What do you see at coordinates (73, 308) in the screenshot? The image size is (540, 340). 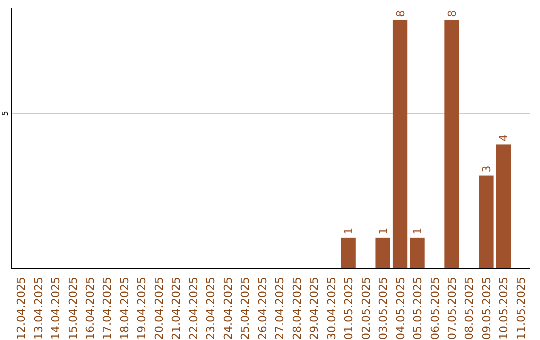 I see `x-tick-label: 15.04.2025` at bounding box center [73, 308].